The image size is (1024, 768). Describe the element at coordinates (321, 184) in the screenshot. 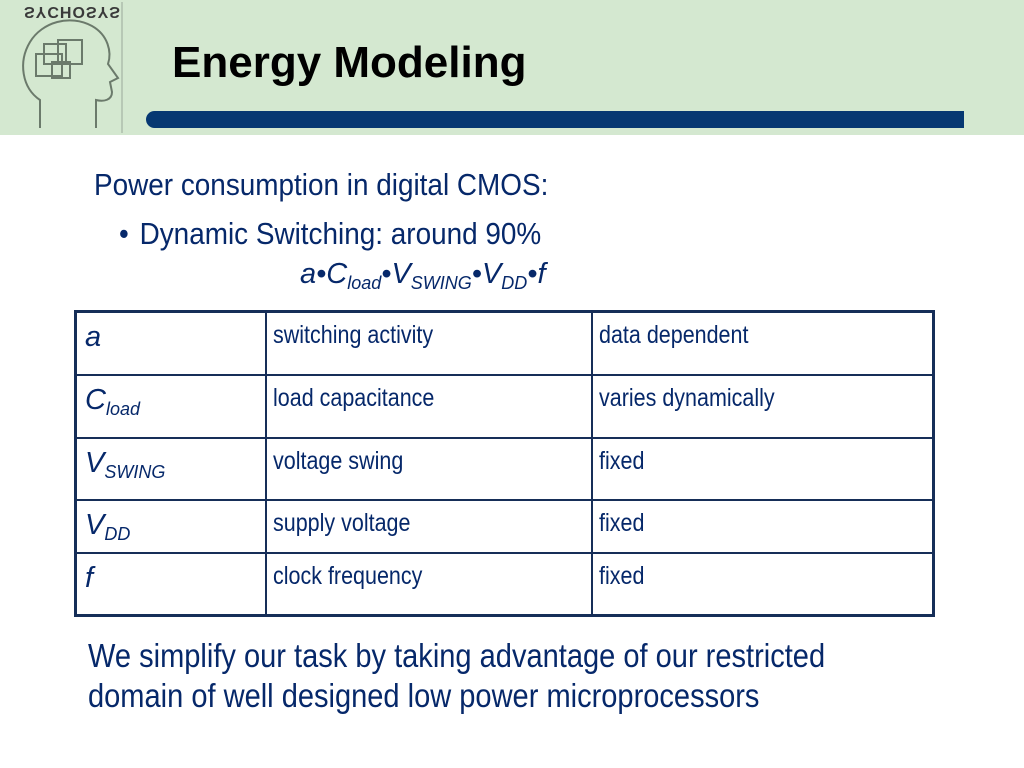

I see `intro-line: Power consumption in digital CMOS:` at that location.